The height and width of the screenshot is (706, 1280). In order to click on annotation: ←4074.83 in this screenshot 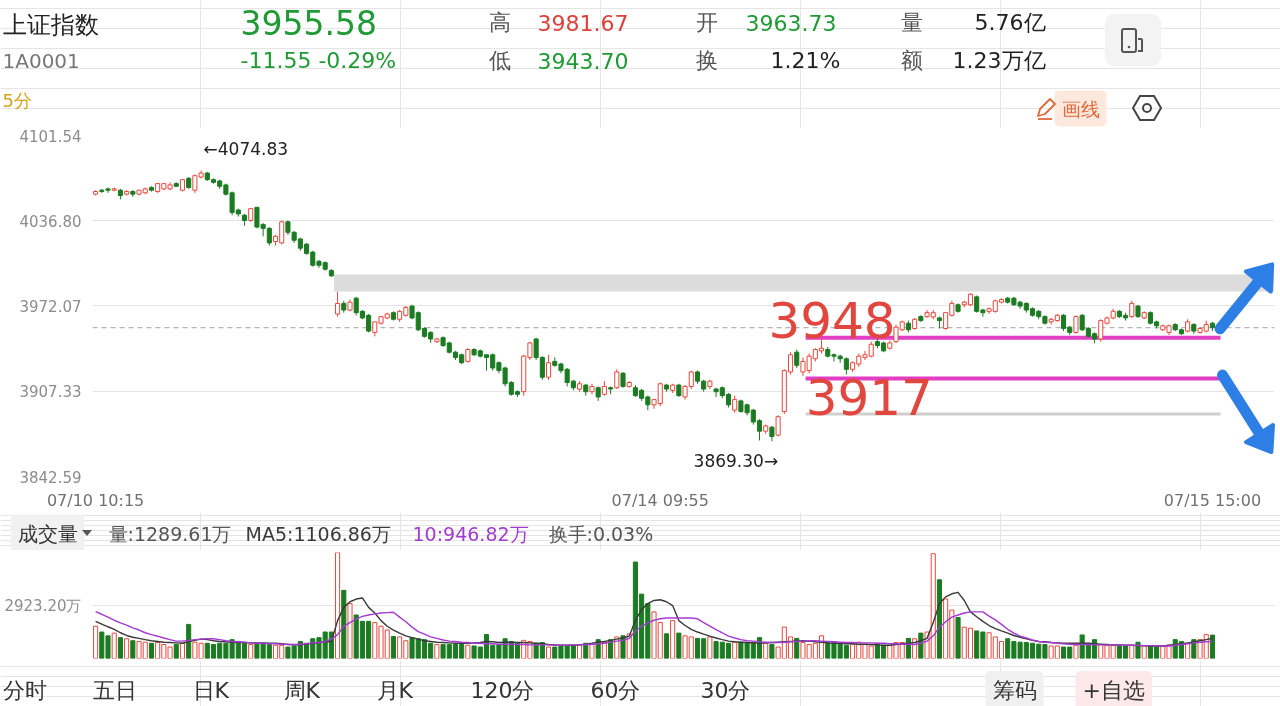, I will do `click(246, 148)`.